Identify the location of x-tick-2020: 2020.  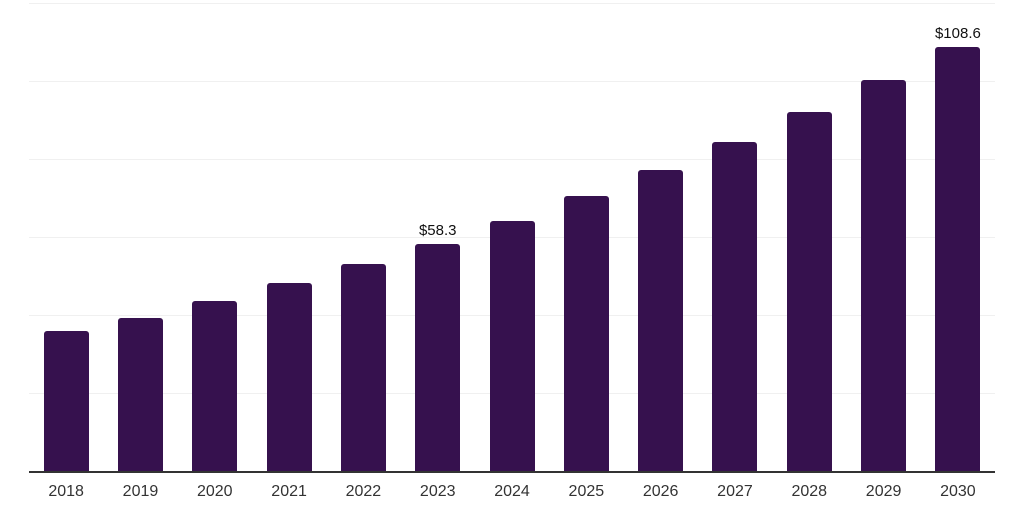
(214, 491).